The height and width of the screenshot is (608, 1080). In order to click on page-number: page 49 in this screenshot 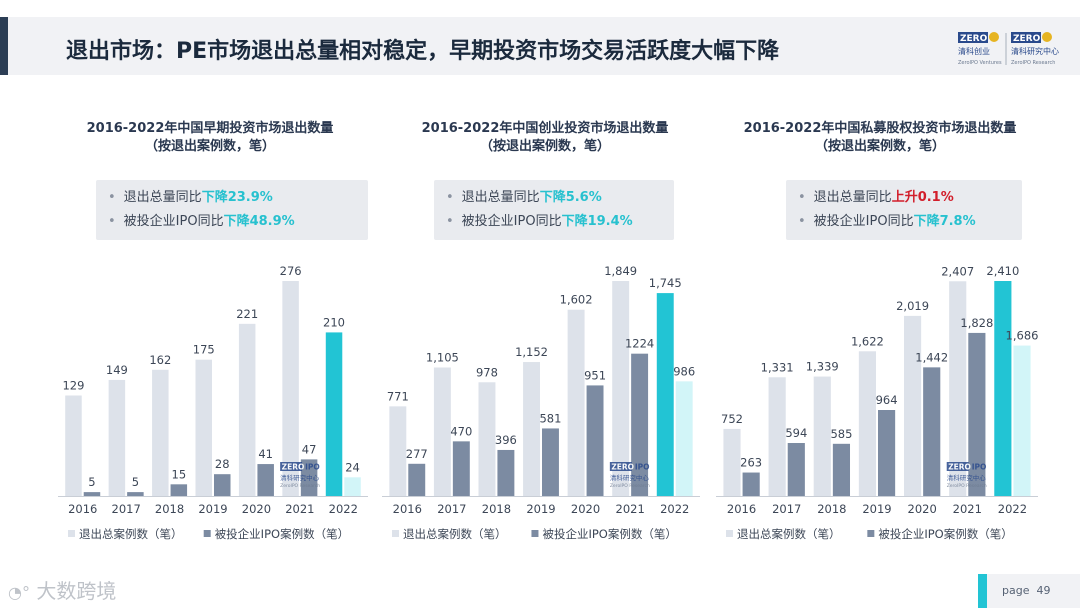, I will do `click(1026, 590)`.